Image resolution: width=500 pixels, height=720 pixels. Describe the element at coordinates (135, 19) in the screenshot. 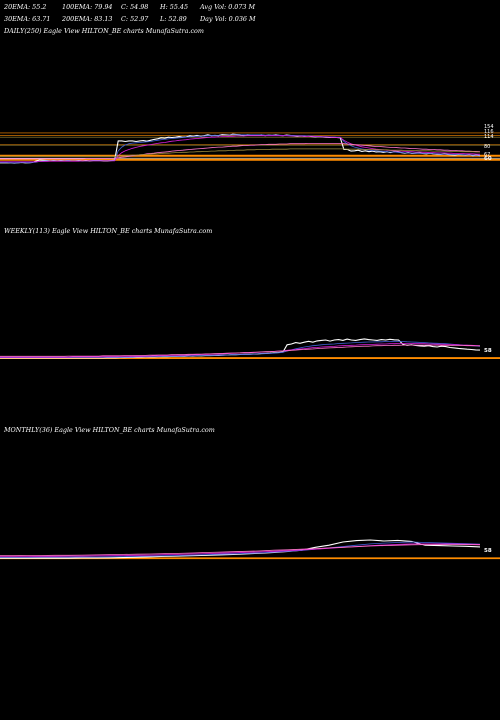

I see `close-readout: C: 52.97` at that location.